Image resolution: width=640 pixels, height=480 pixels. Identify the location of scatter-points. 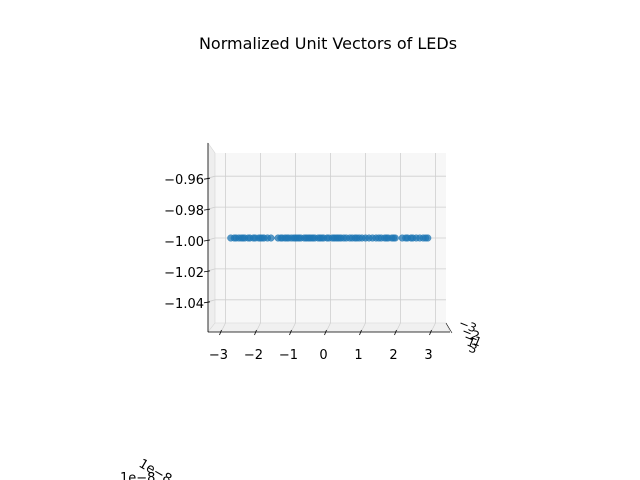
(329, 238).